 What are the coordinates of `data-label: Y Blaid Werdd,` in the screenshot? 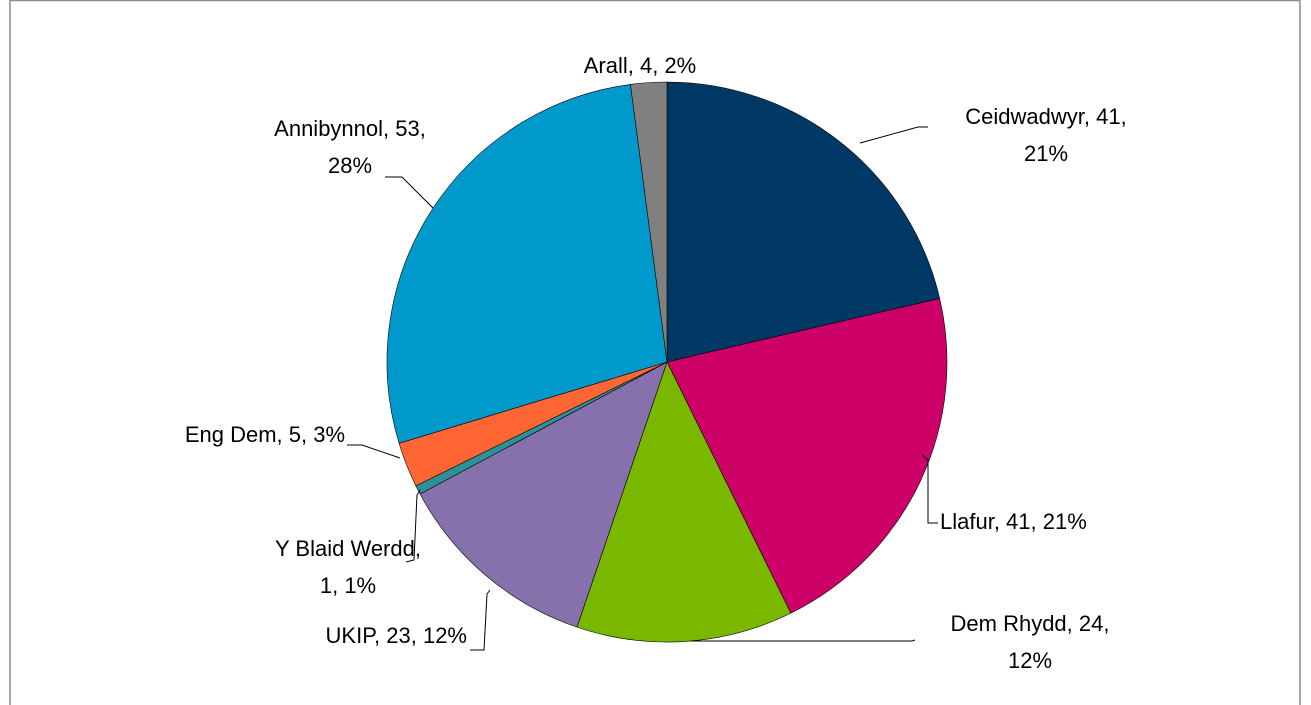 It's located at (348, 548).